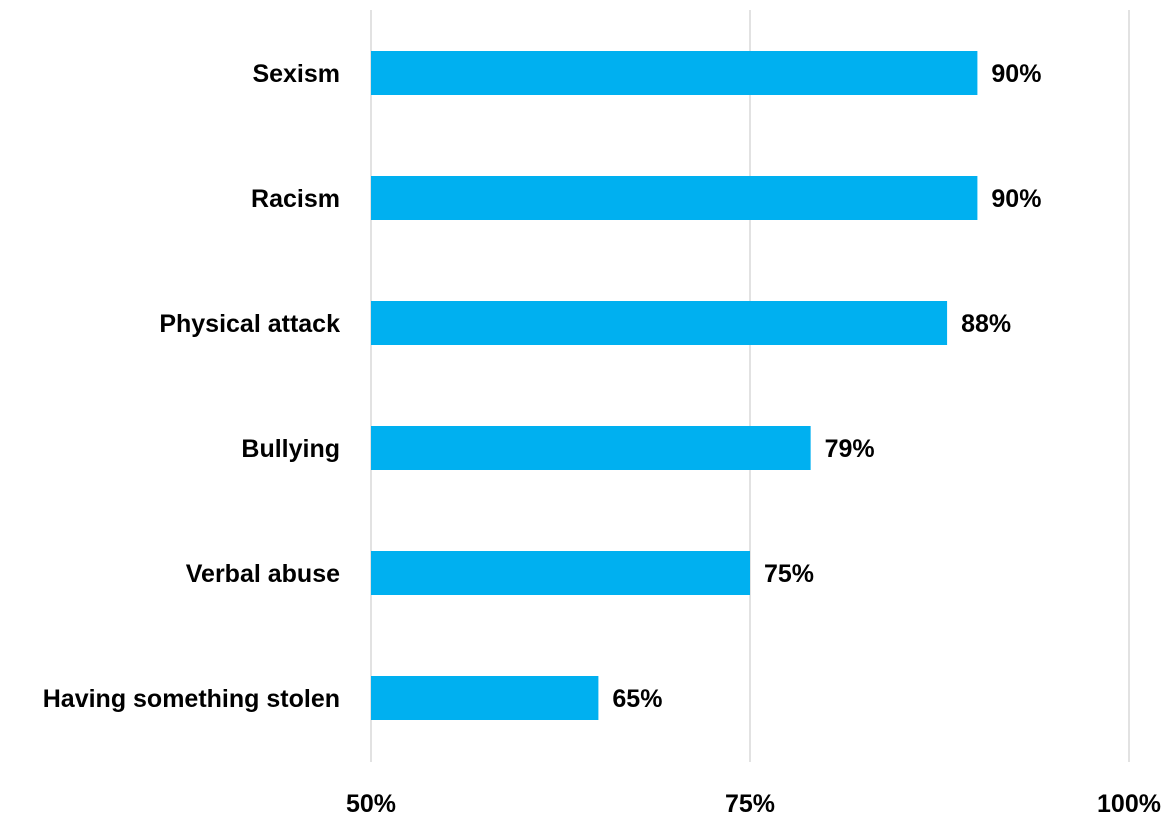  I want to click on category-label: Bullying, so click(290, 449).